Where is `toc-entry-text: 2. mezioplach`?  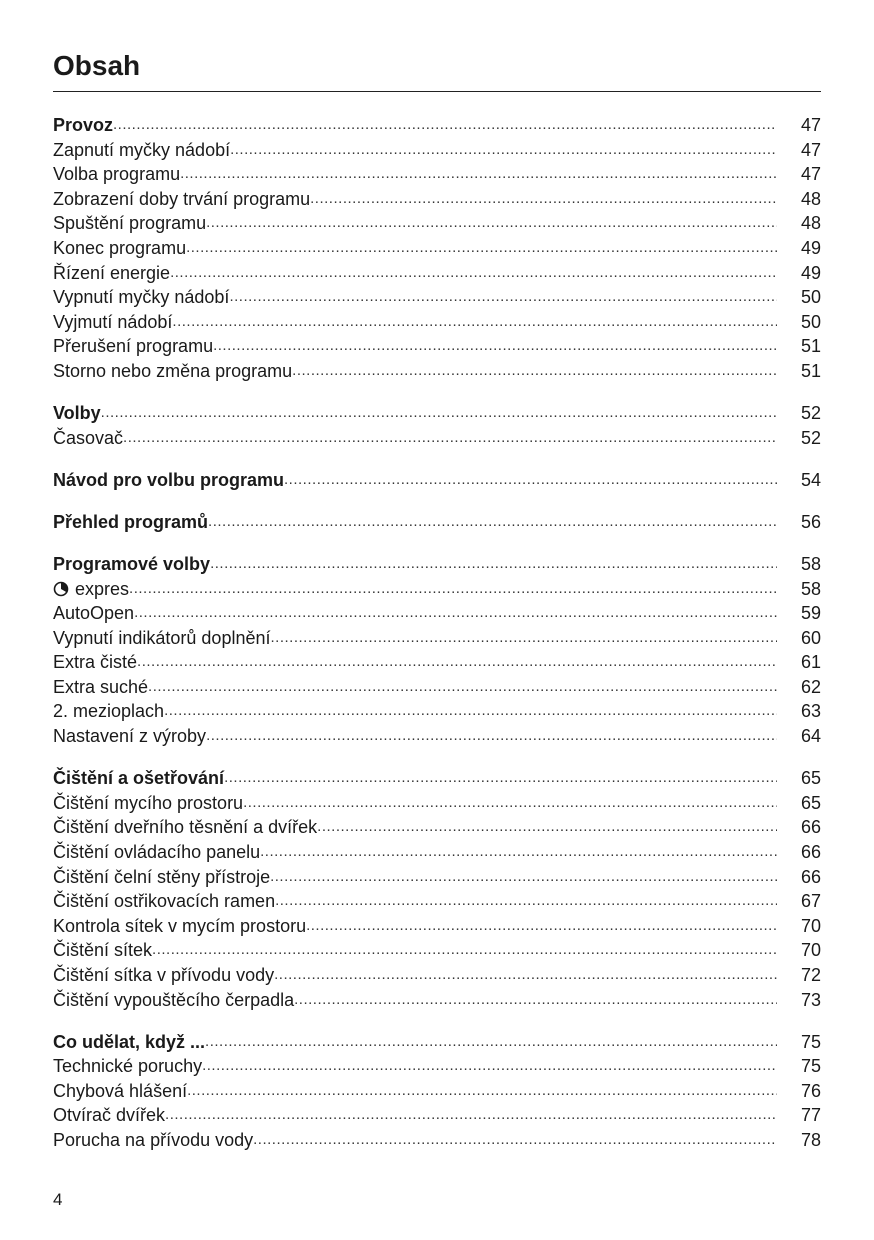 toc-entry-text: 2. mezioplach is located at coordinates (109, 711).